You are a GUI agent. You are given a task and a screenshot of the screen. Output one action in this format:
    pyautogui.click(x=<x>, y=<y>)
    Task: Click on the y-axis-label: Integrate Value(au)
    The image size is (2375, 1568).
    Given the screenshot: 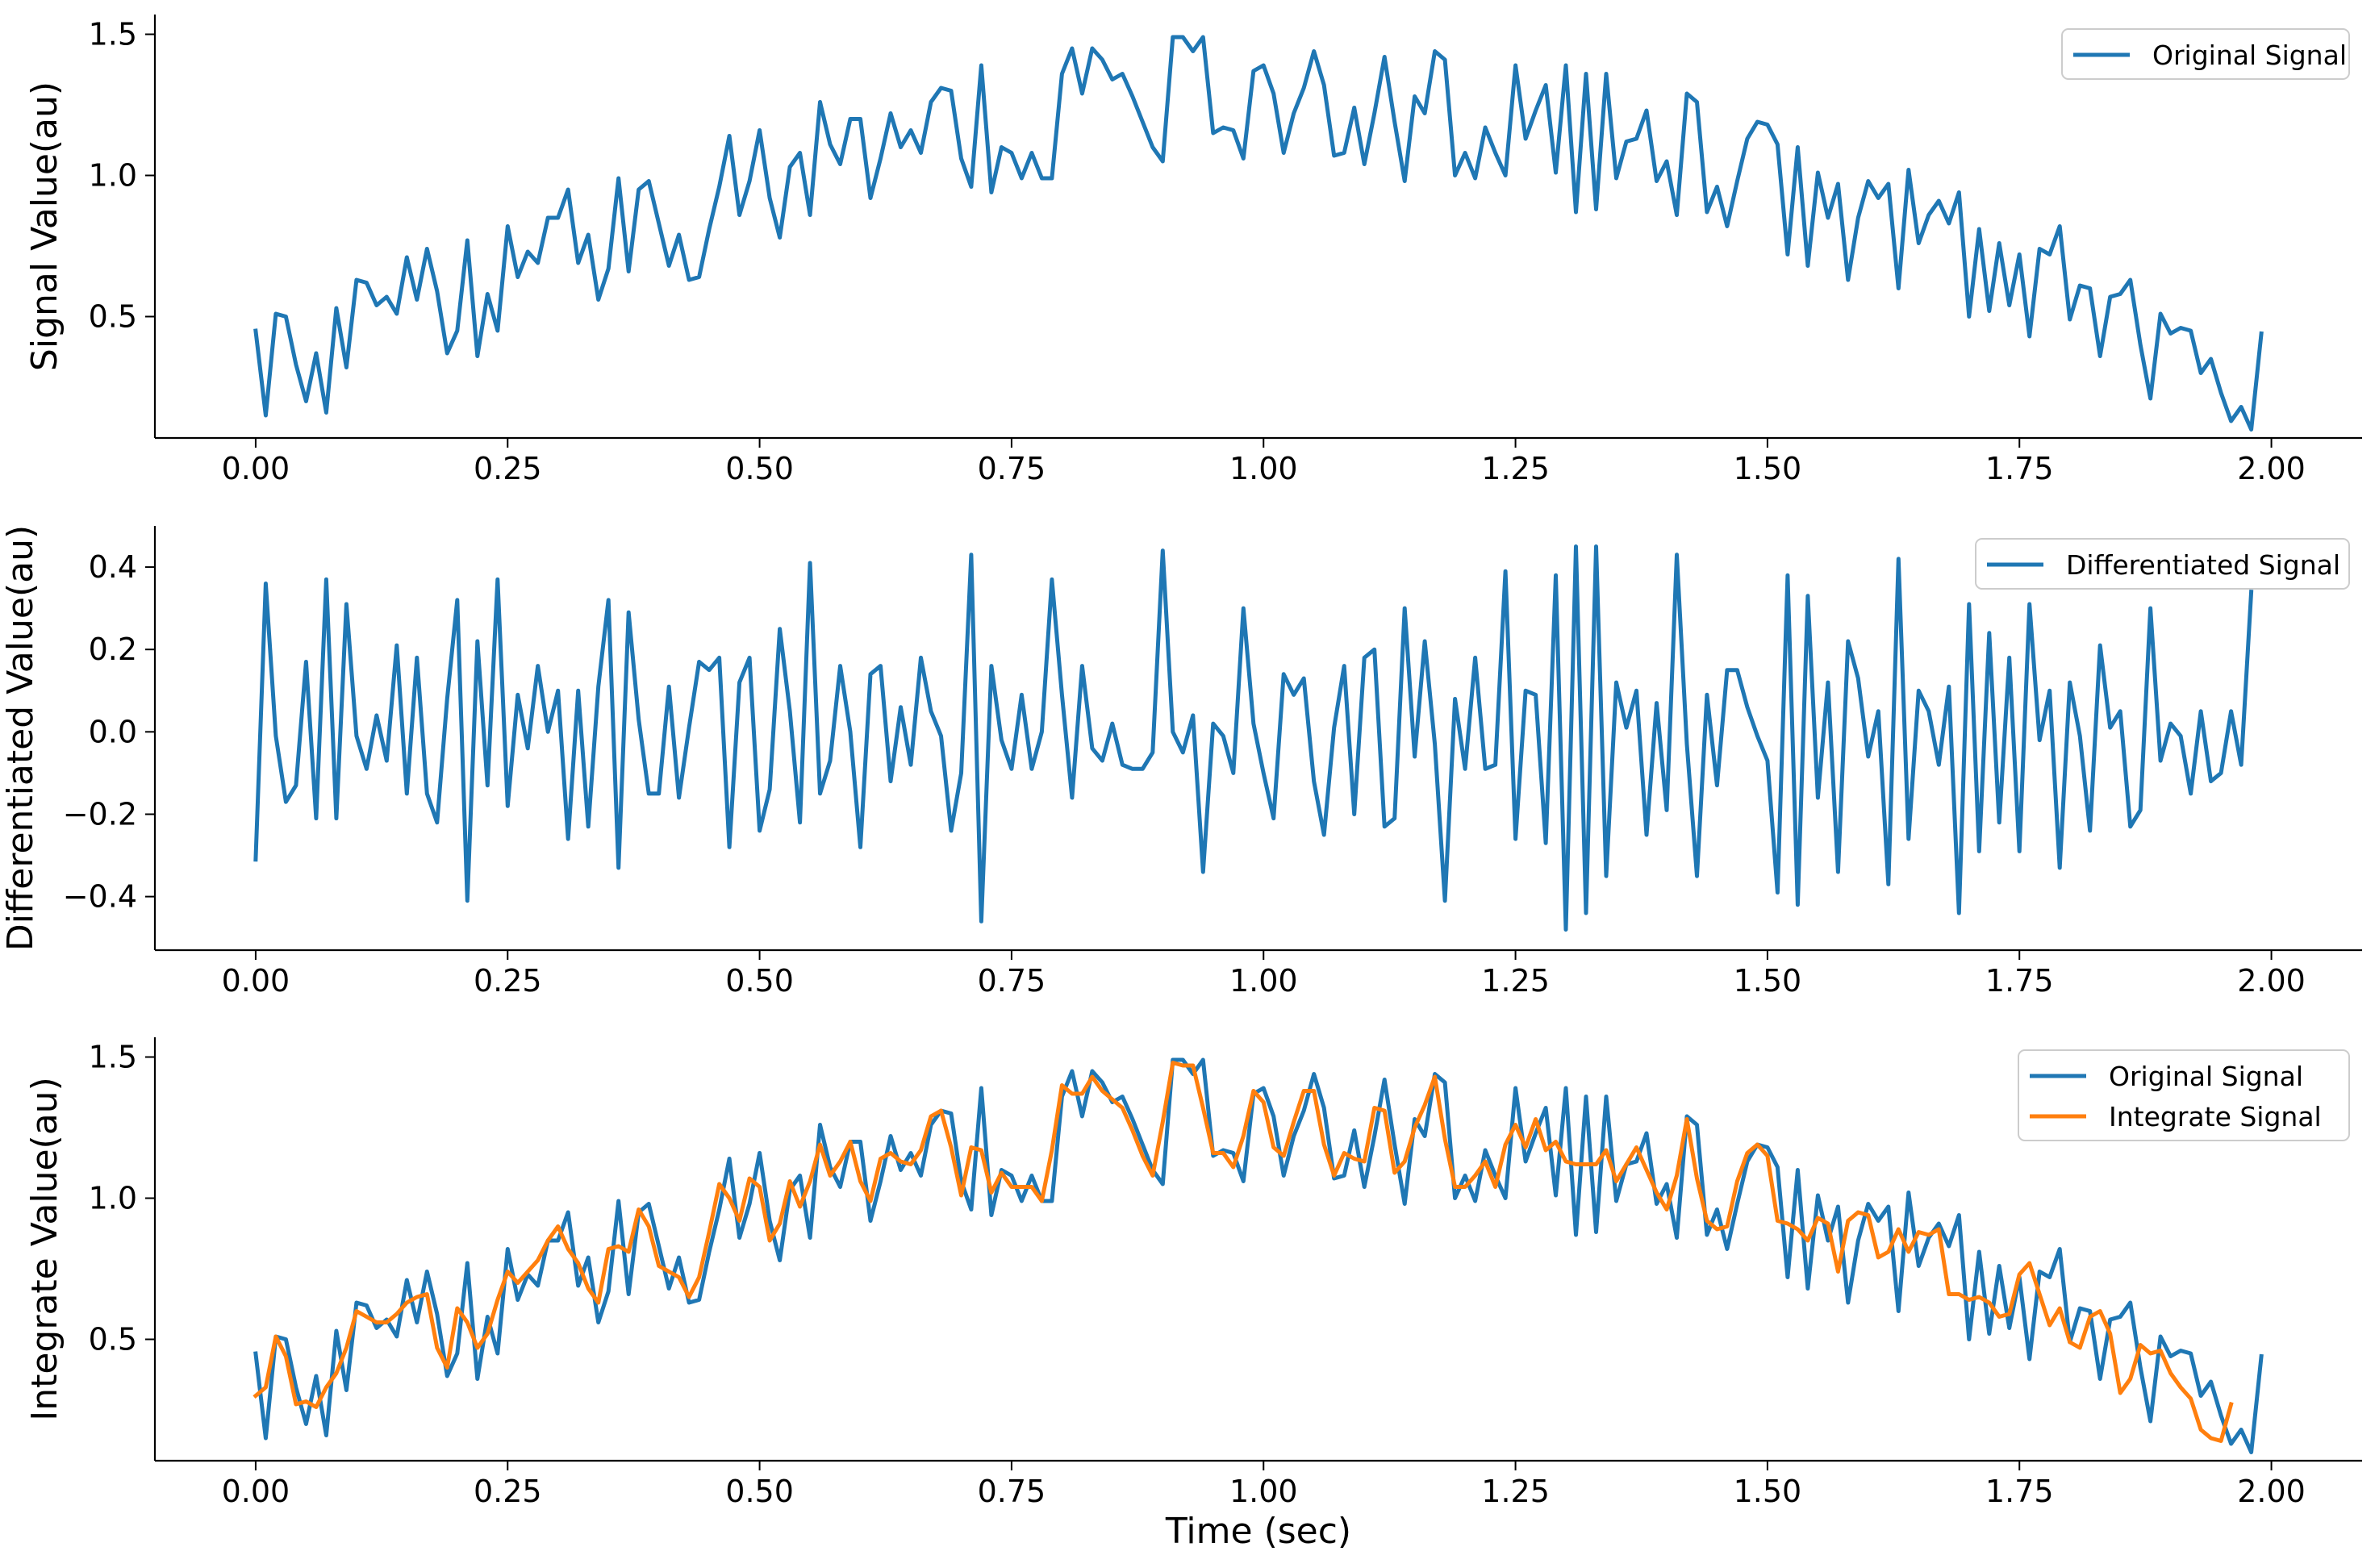 What is the action you would take?
    pyautogui.click(x=44, y=1249)
    